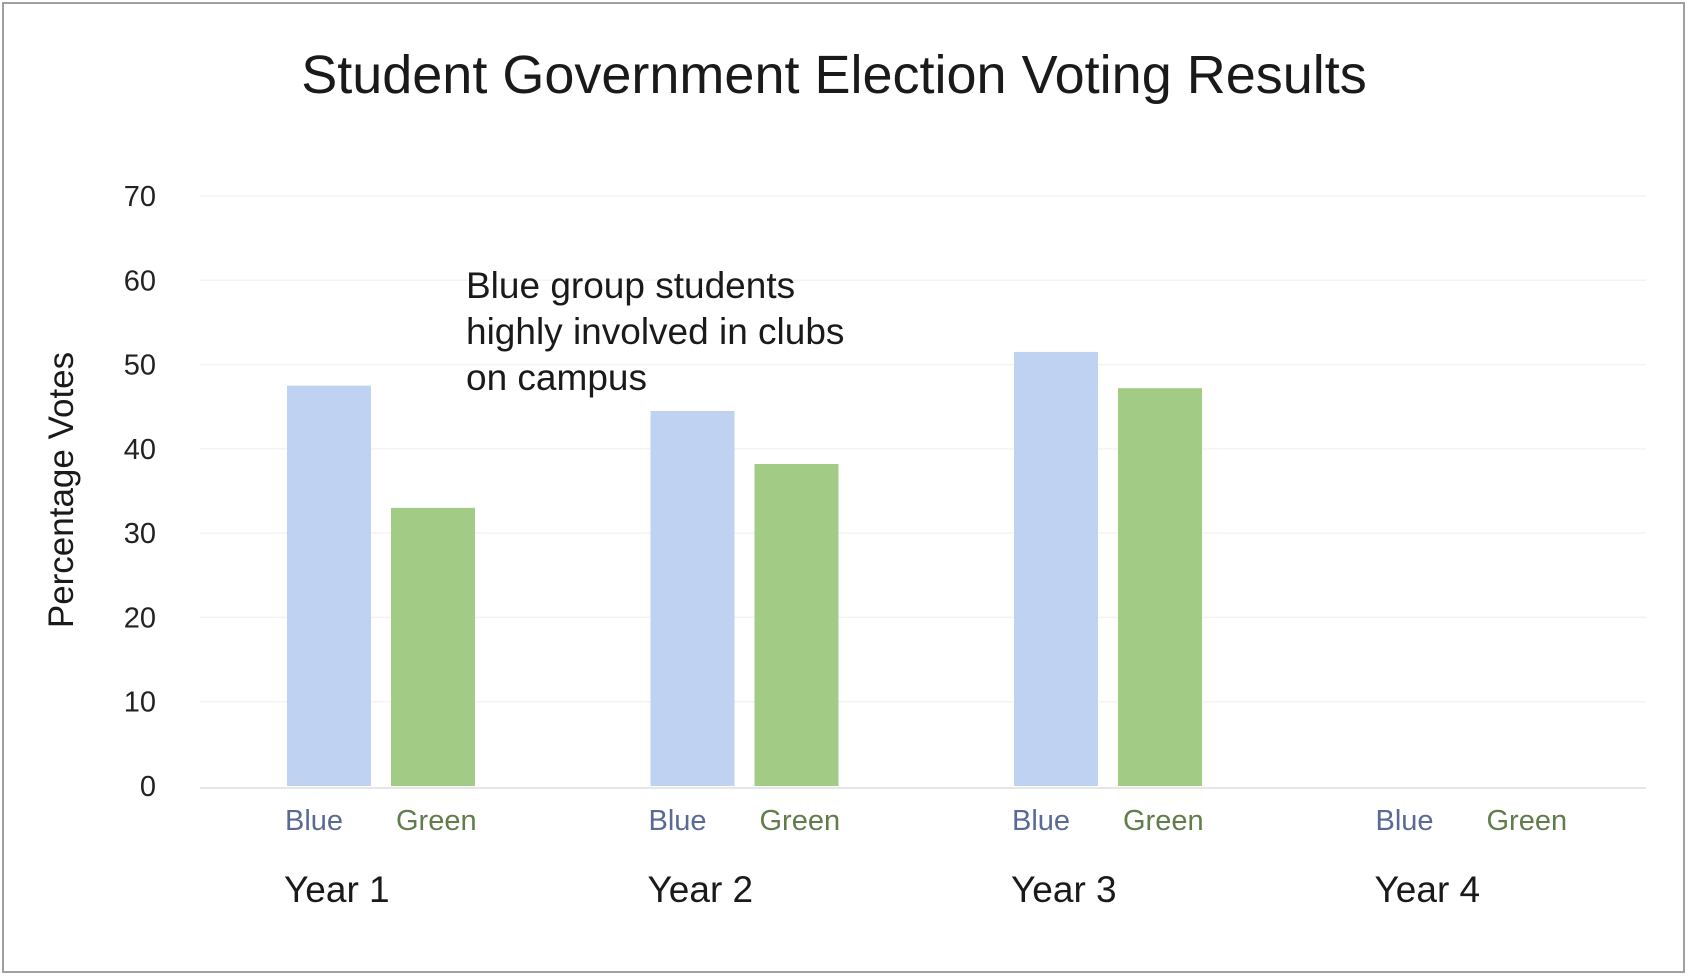 Image resolution: width=1689 pixels, height=977 pixels. What do you see at coordinates (140, 618) in the screenshot?
I see `y-tick-label: 20` at bounding box center [140, 618].